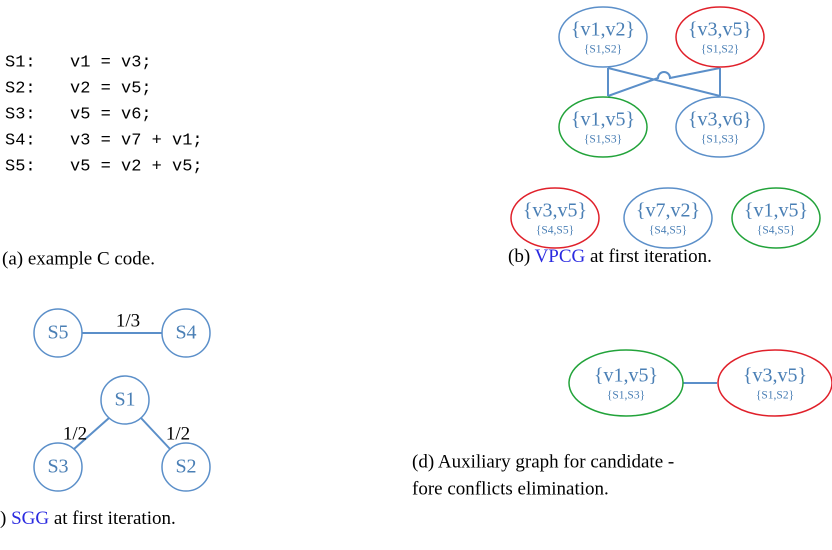 This screenshot has width=832, height=550. Describe the element at coordinates (20, 140) in the screenshot. I see `code-label: S4:` at that location.